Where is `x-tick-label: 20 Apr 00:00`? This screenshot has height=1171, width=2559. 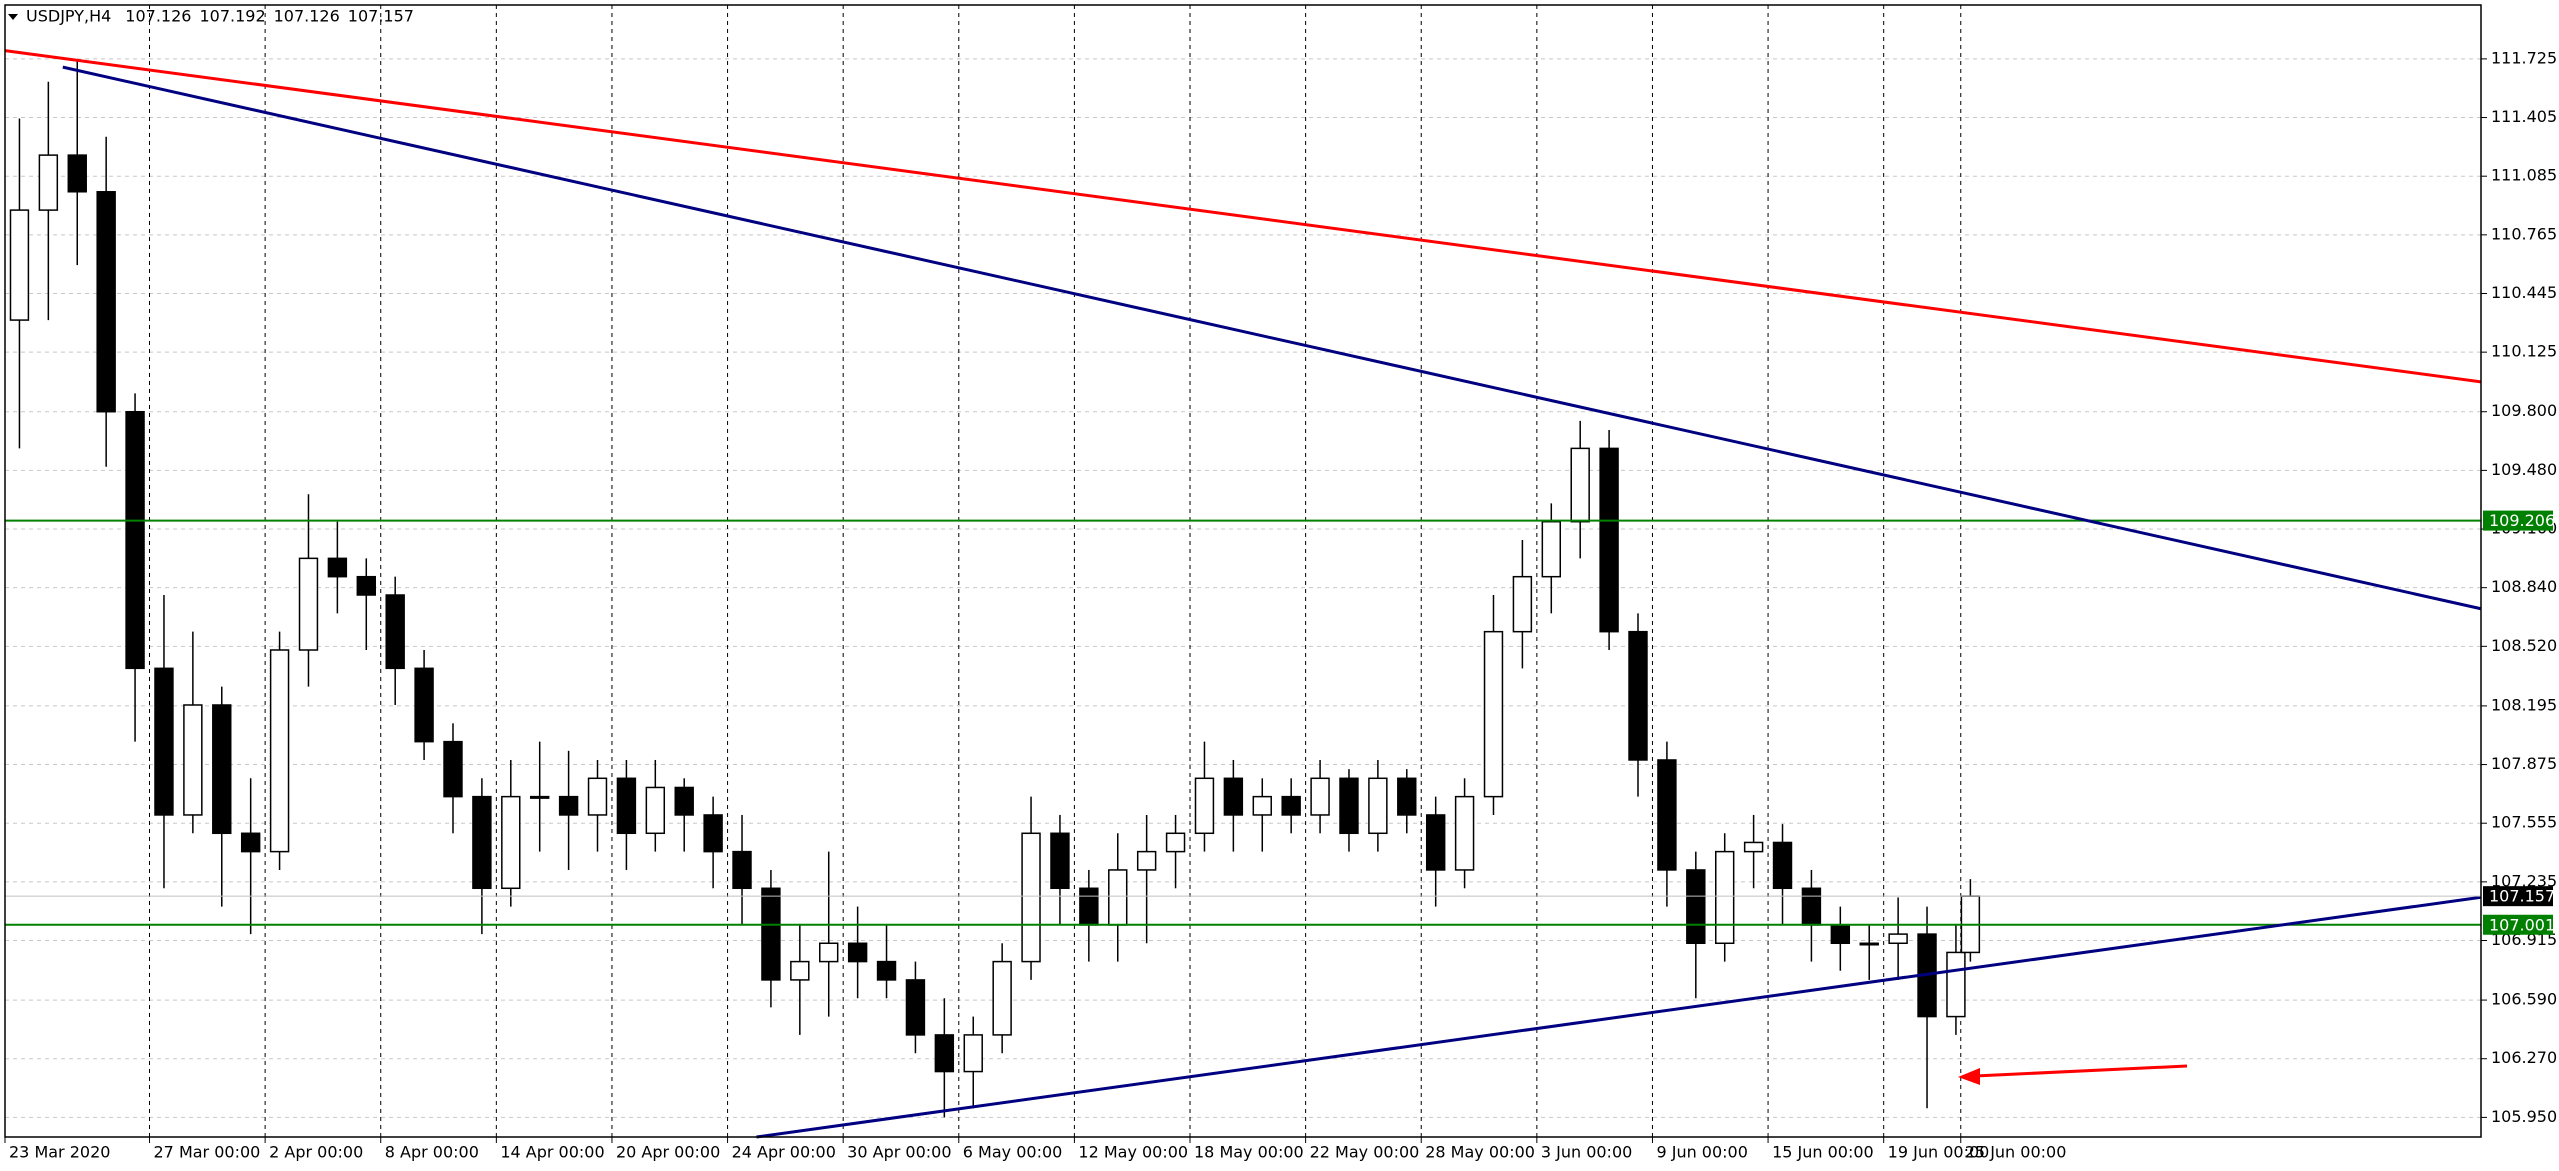 x-tick-label: 20 Apr 00:00 is located at coordinates (668, 1152).